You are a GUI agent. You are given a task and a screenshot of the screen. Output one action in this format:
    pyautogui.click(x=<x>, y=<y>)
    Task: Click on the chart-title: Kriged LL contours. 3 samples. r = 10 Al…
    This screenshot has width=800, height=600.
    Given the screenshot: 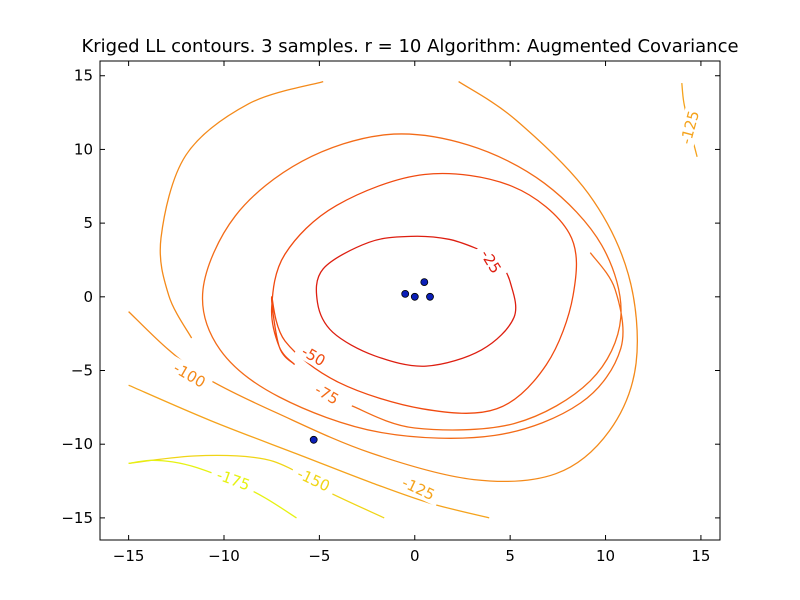 What is the action you would take?
    pyautogui.click(x=409, y=46)
    